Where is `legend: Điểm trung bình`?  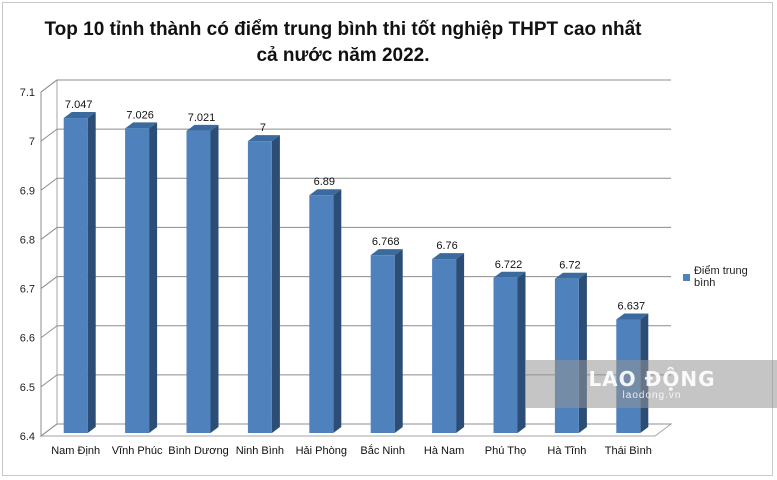
legend: Điểm trung bình is located at coordinates (727, 277).